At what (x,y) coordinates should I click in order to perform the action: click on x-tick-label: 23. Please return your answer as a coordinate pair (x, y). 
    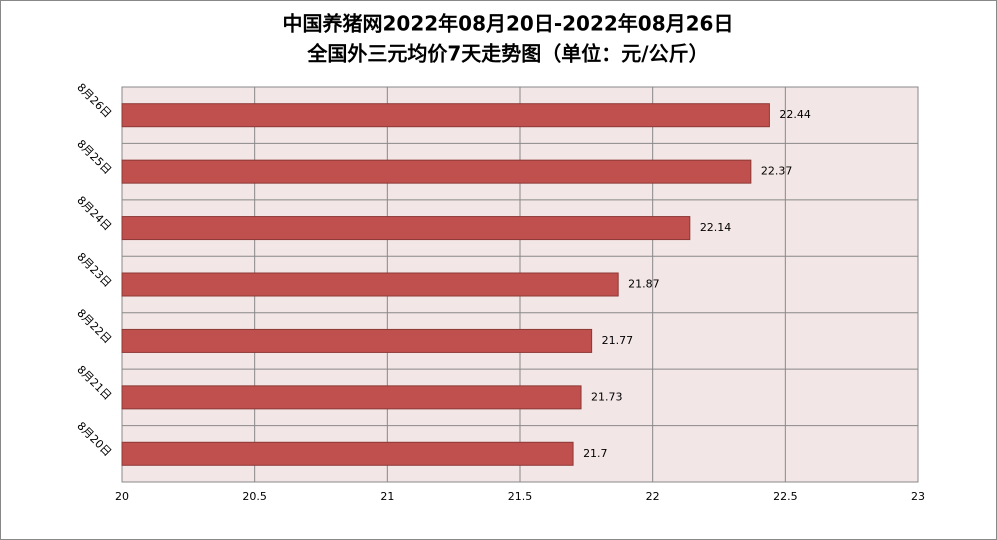
    Looking at the image, I should click on (918, 496).